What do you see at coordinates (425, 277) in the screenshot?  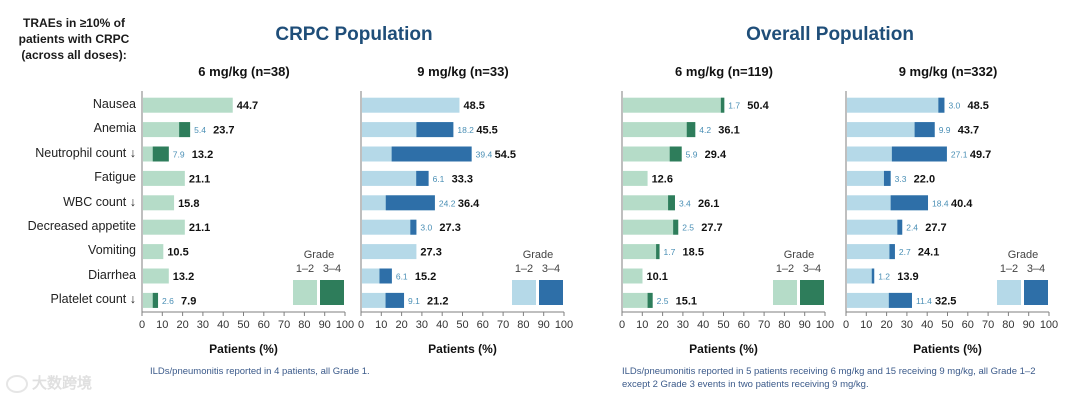 I see `total-value-label: 15.2` at bounding box center [425, 277].